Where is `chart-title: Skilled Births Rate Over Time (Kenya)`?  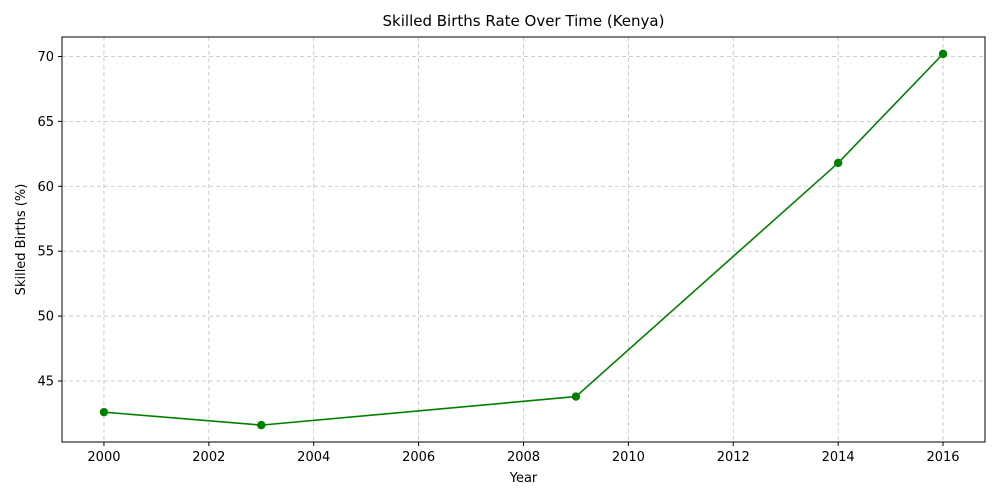
chart-title: Skilled Births Rate Over Time (Kenya) is located at coordinates (524, 21).